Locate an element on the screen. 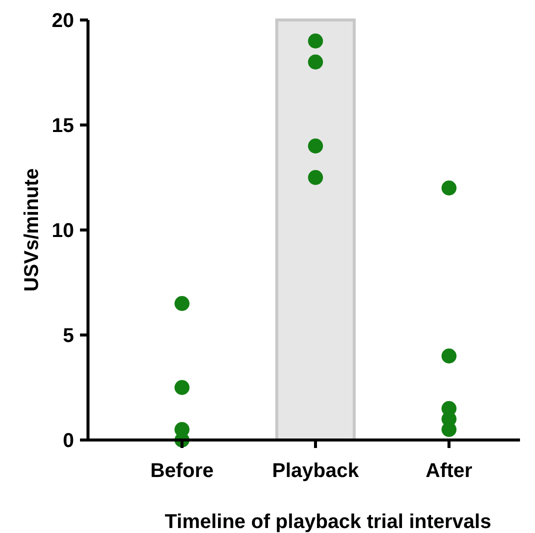 The width and height of the screenshot is (535, 533). x-tick-label: After is located at coordinates (449, 471).